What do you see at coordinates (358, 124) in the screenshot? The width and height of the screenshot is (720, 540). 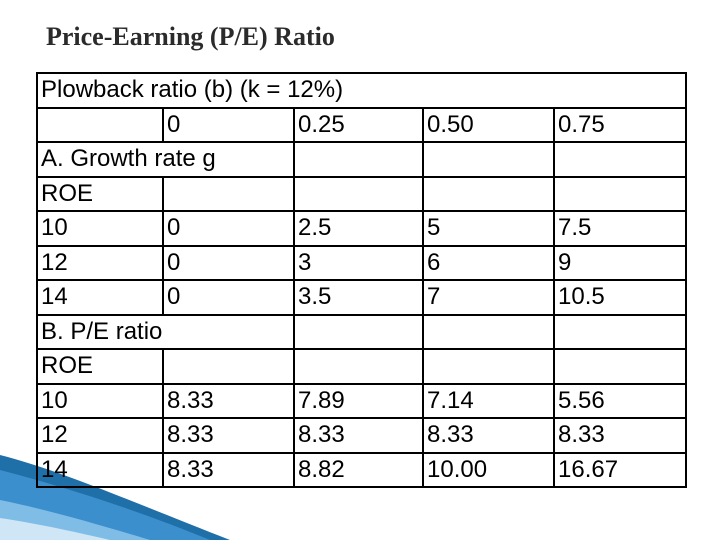 I see `table-cell: 0.25` at bounding box center [358, 124].